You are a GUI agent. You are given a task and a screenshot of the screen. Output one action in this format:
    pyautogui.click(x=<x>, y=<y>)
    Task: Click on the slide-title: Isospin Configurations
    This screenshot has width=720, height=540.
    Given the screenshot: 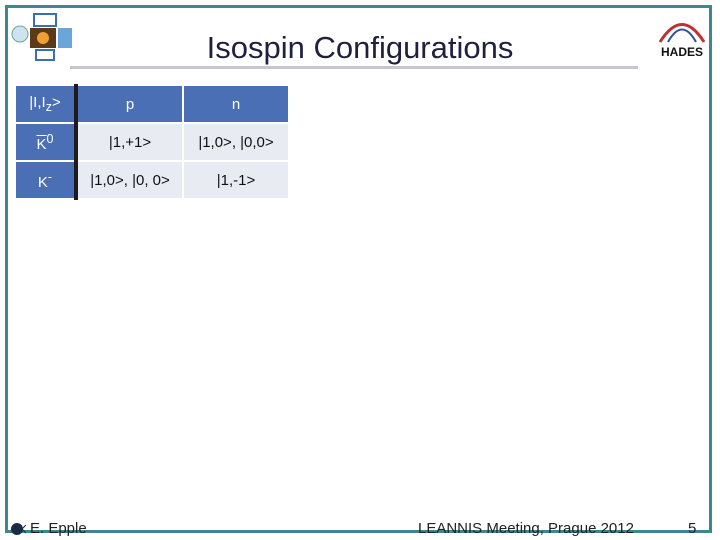 What is the action you would take?
    pyautogui.click(x=360, y=47)
    